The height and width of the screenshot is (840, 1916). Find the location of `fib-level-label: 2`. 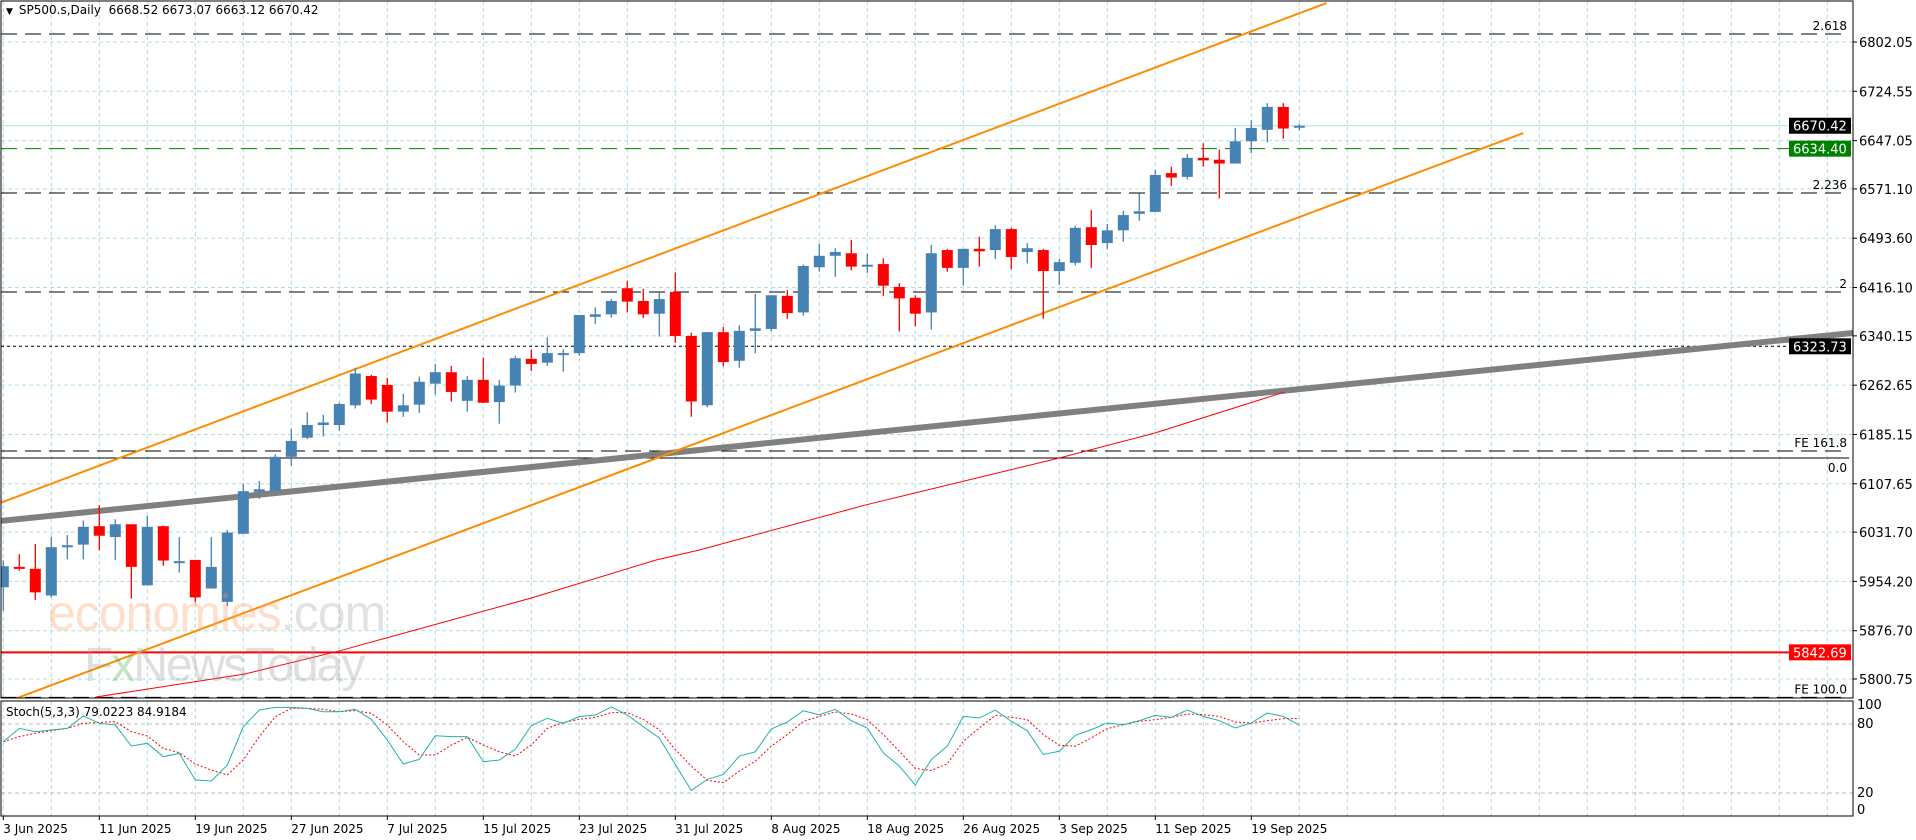

fib-level-label: 2 is located at coordinates (1843, 284).